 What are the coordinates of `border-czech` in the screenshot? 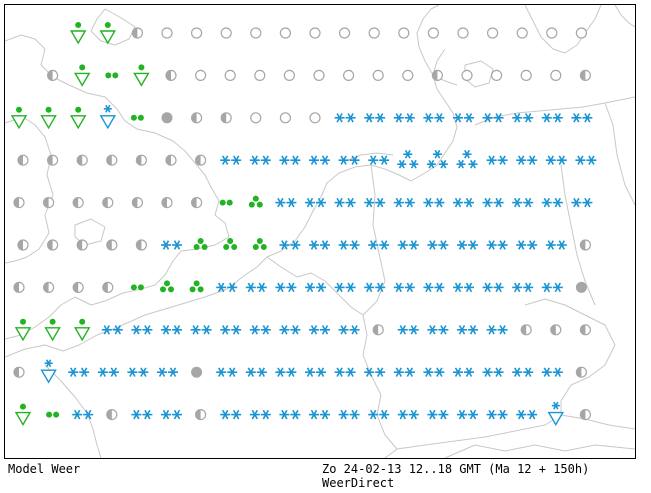 It's located at (570, 356).